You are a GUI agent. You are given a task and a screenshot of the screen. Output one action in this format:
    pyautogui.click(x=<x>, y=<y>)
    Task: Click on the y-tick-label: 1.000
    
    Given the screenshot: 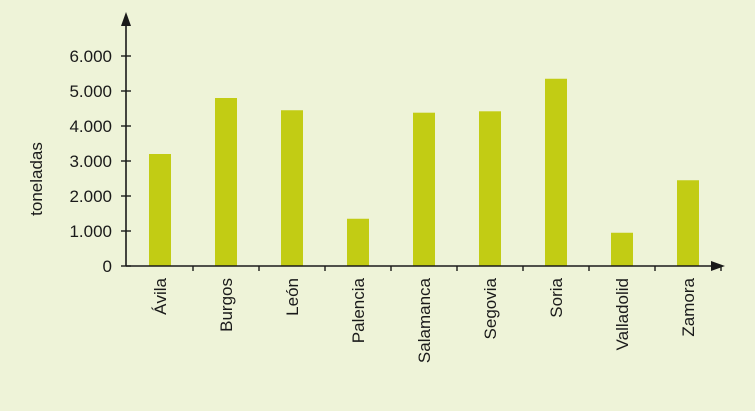 What is the action you would take?
    pyautogui.click(x=90, y=231)
    